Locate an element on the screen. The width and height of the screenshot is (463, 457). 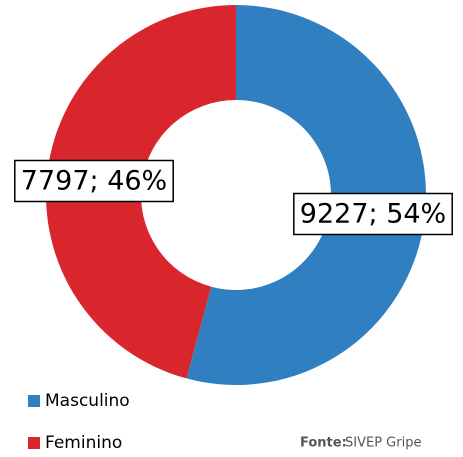
value-label: 7797; 46% is located at coordinates (94, 181).